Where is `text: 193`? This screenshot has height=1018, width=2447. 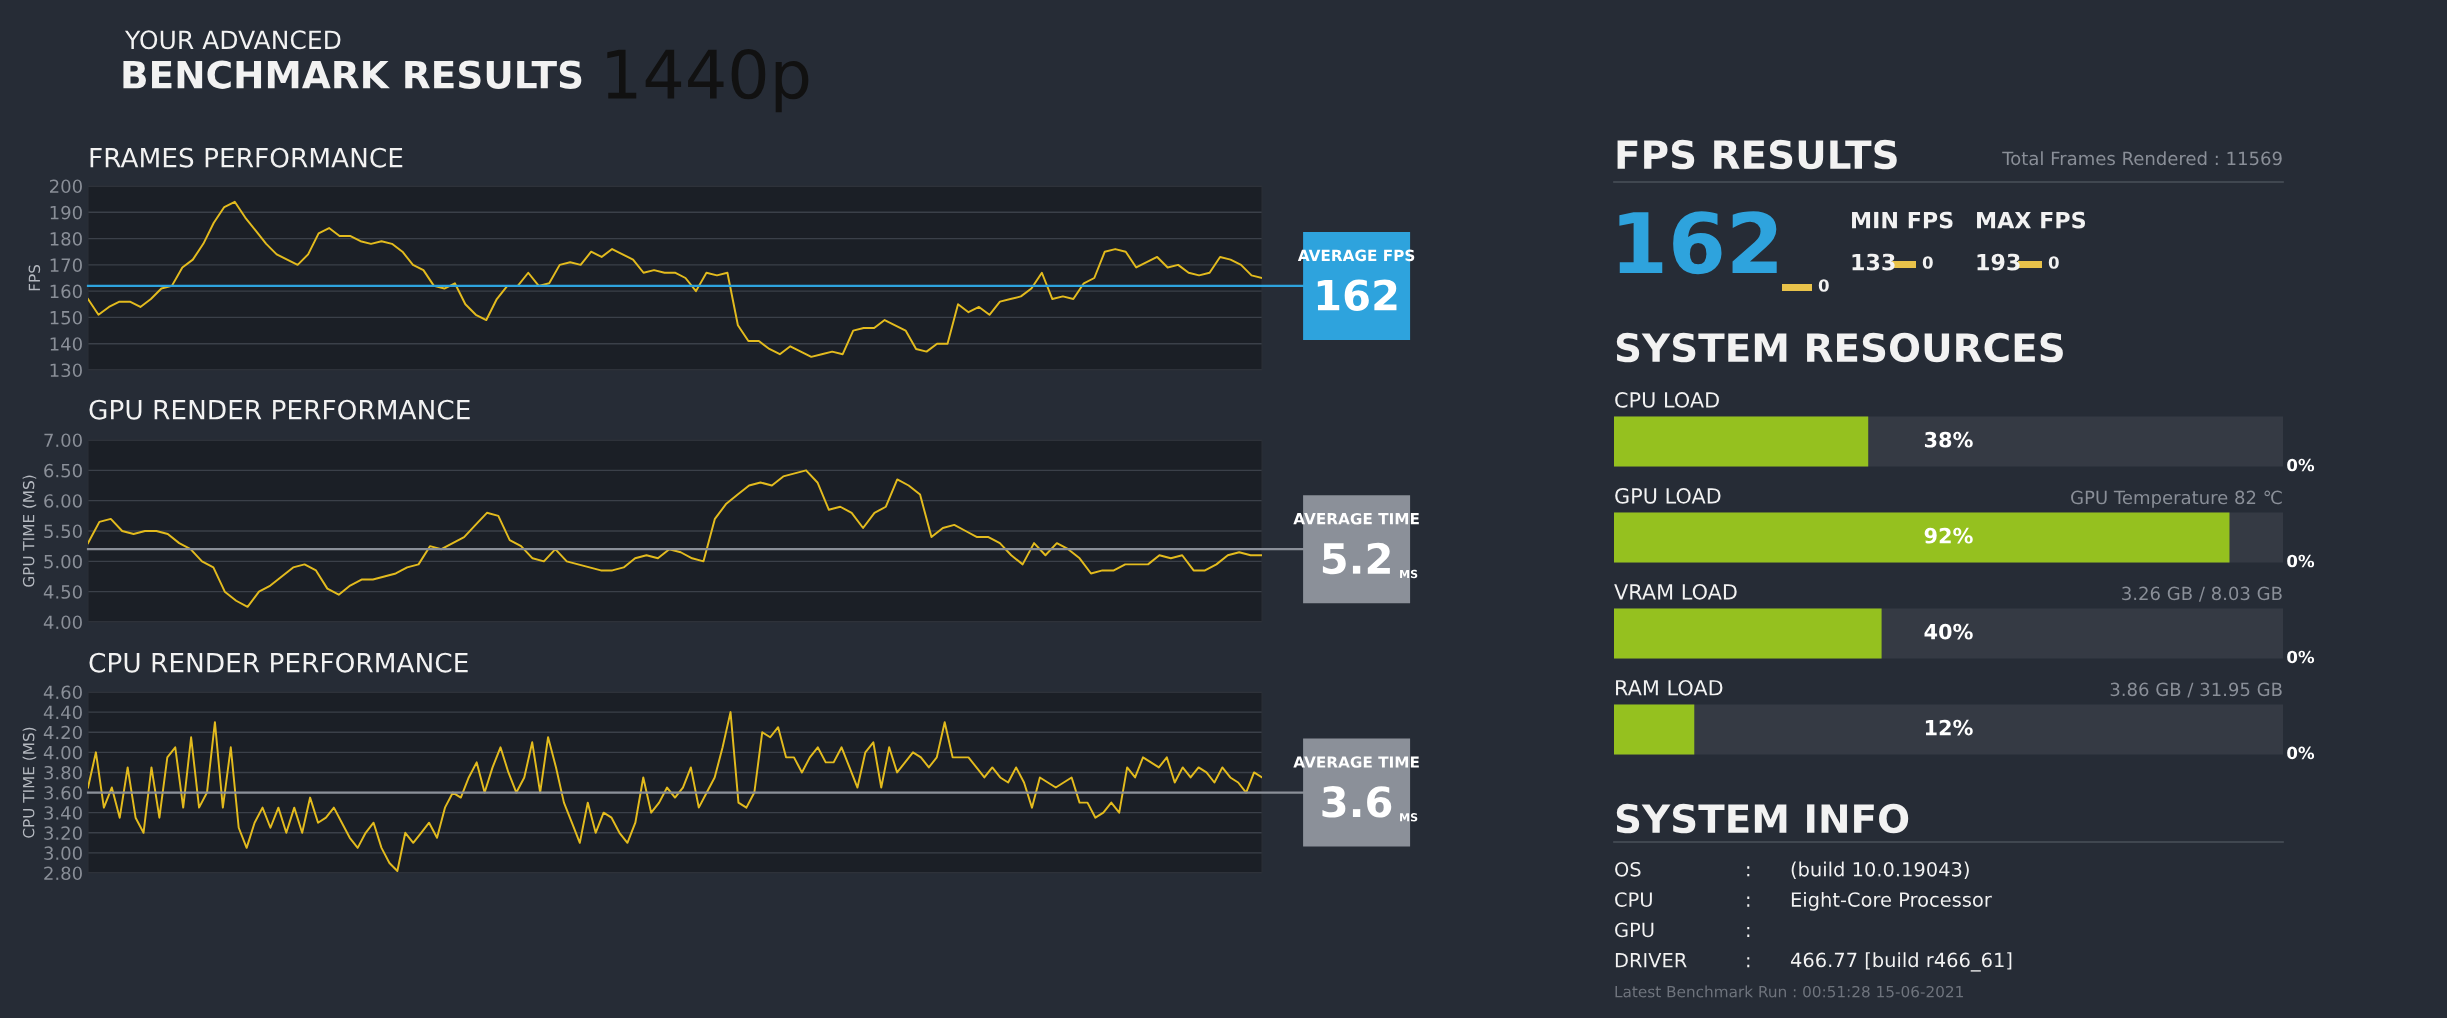 text: 193 is located at coordinates (1998, 262).